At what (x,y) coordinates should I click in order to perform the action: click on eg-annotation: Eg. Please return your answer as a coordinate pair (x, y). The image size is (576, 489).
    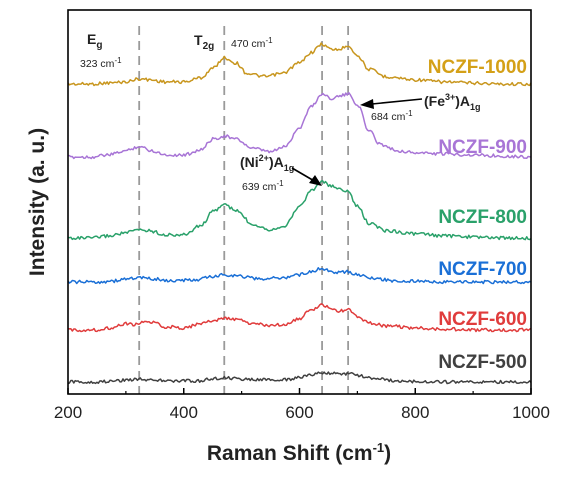
    Looking at the image, I should click on (94, 41).